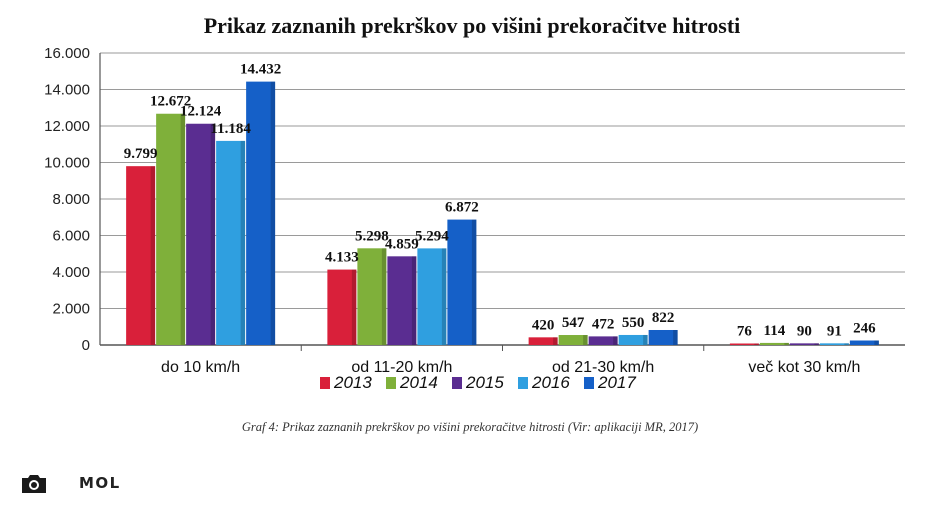 This screenshot has height=506, width=940. What do you see at coordinates (67, 163) in the screenshot?
I see `y-tick-label: 10.000` at bounding box center [67, 163].